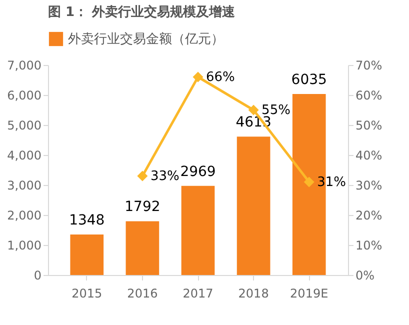 Image resolution: width=409 pixels, height=325 pixels. What do you see at coordinates (38, 275) in the screenshot?
I see `y-tick-label: 0` at bounding box center [38, 275].